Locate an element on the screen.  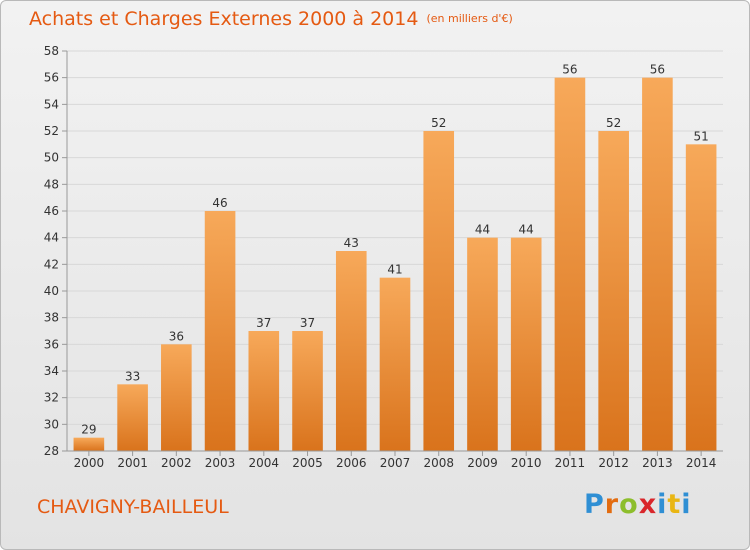
x-tick-label: 2012 is located at coordinates (613, 463).